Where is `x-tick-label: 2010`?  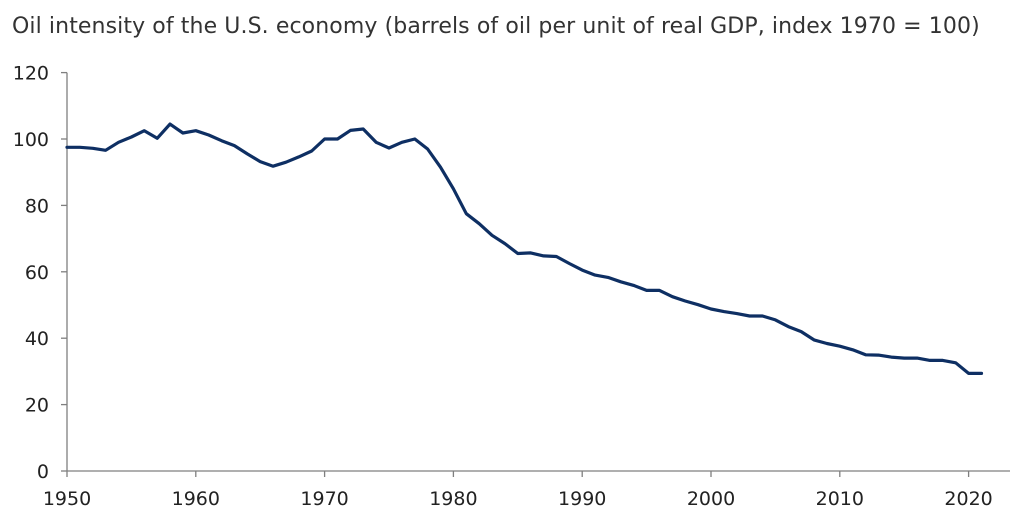
x-tick-label: 2010 is located at coordinates (840, 499).